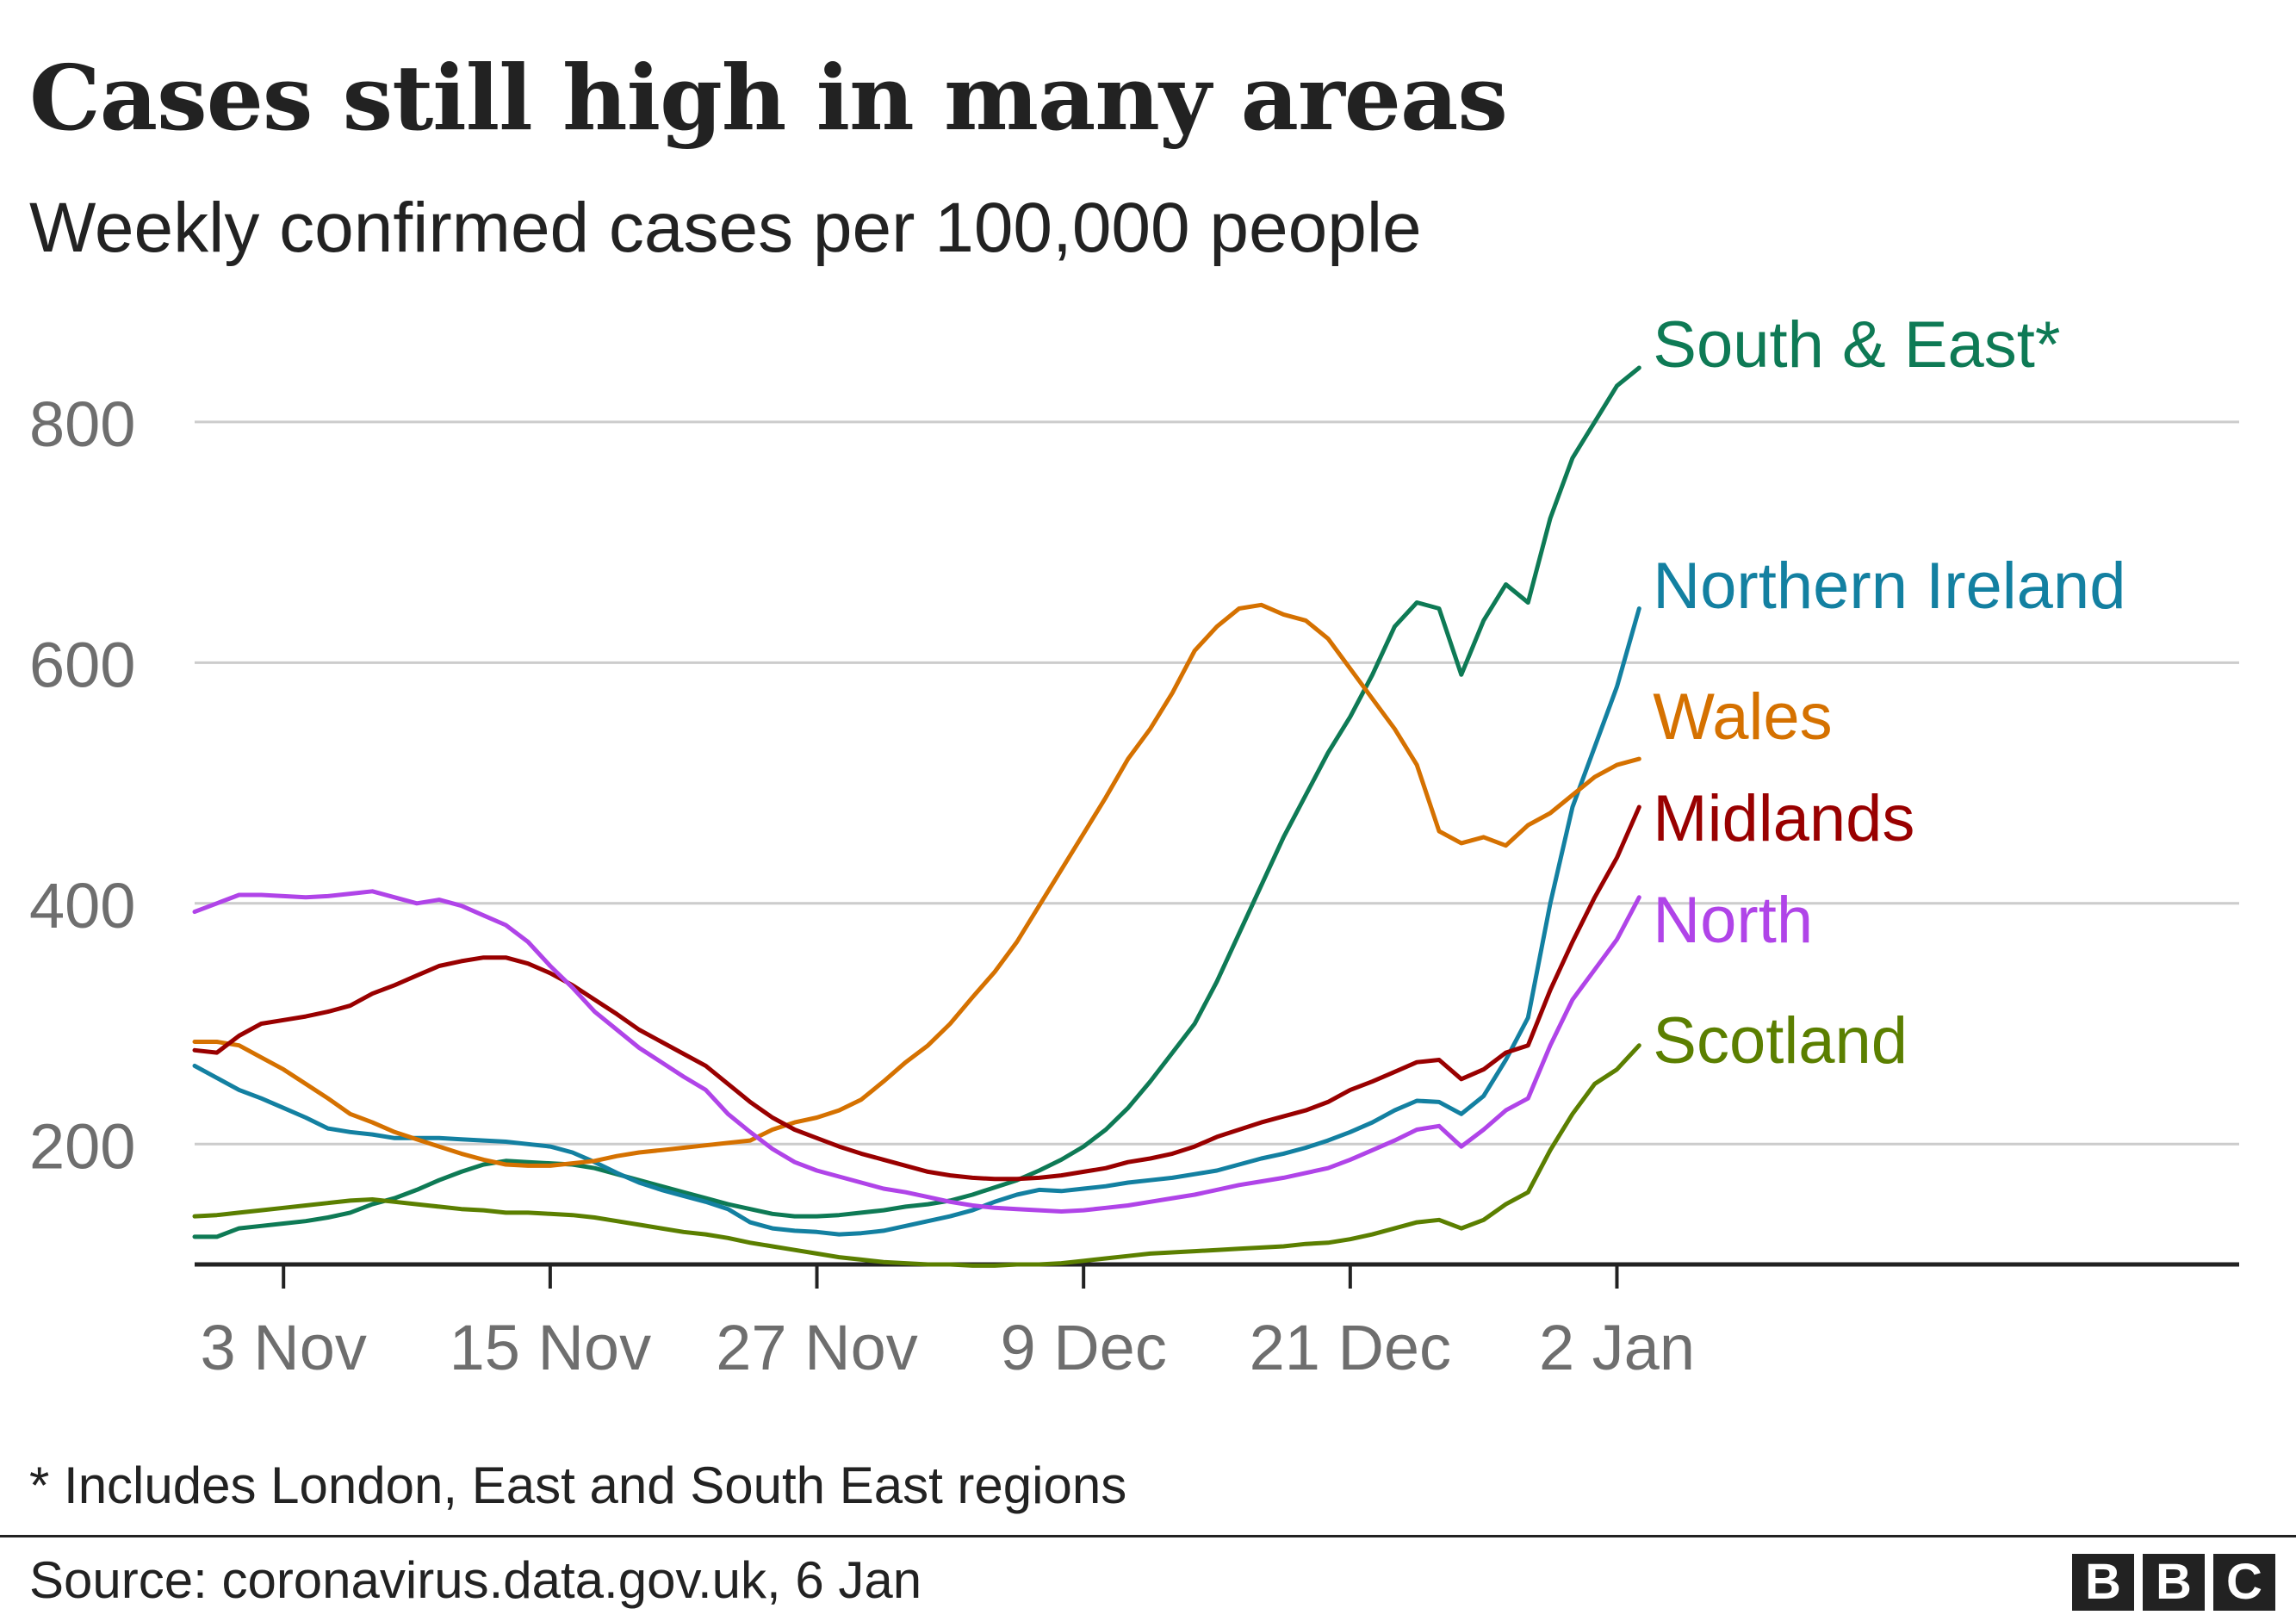 The image size is (2296, 1615). I want to click on x-tick-label: 2 Jan, so click(1617, 1347).